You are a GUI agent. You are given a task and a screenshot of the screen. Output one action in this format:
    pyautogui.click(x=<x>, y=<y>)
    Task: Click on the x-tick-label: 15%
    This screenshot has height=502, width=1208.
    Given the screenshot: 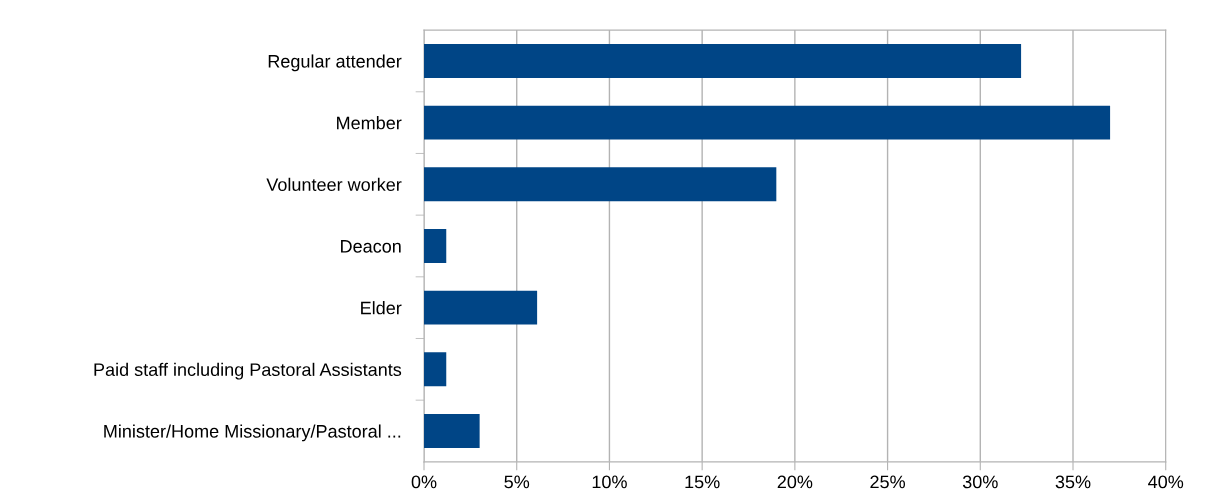 What is the action you would take?
    pyautogui.click(x=702, y=482)
    